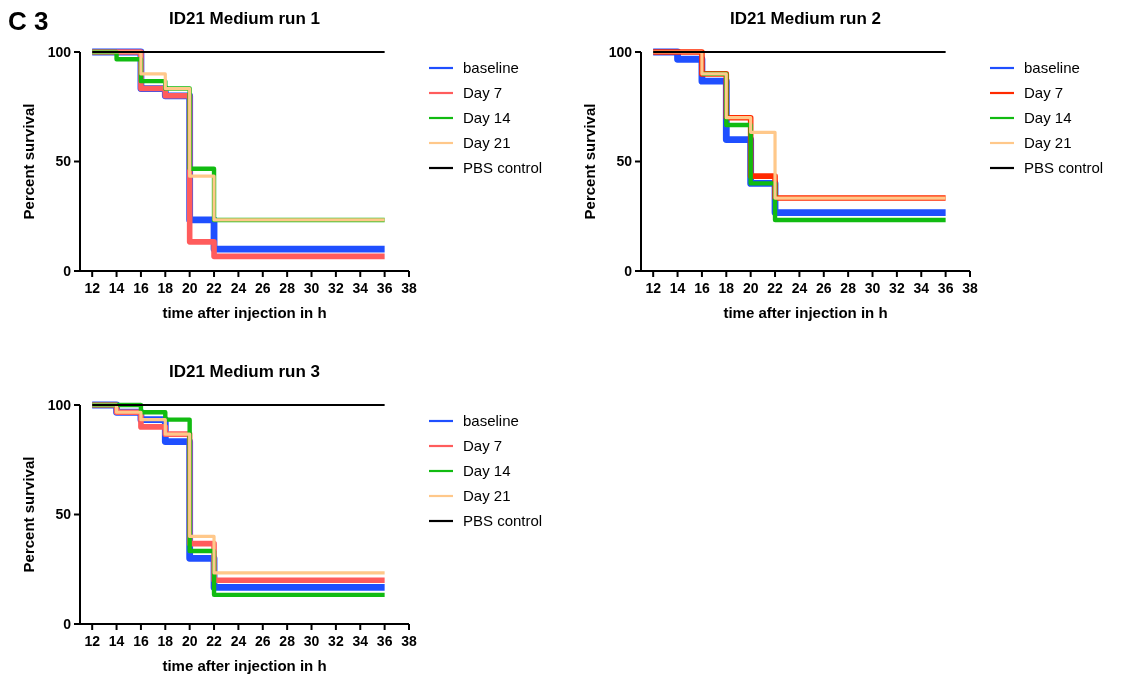 The width and height of the screenshot is (1128, 677). Describe the element at coordinates (805, 18) in the screenshot. I see `chart-title: ID21 Medium run 2` at that location.